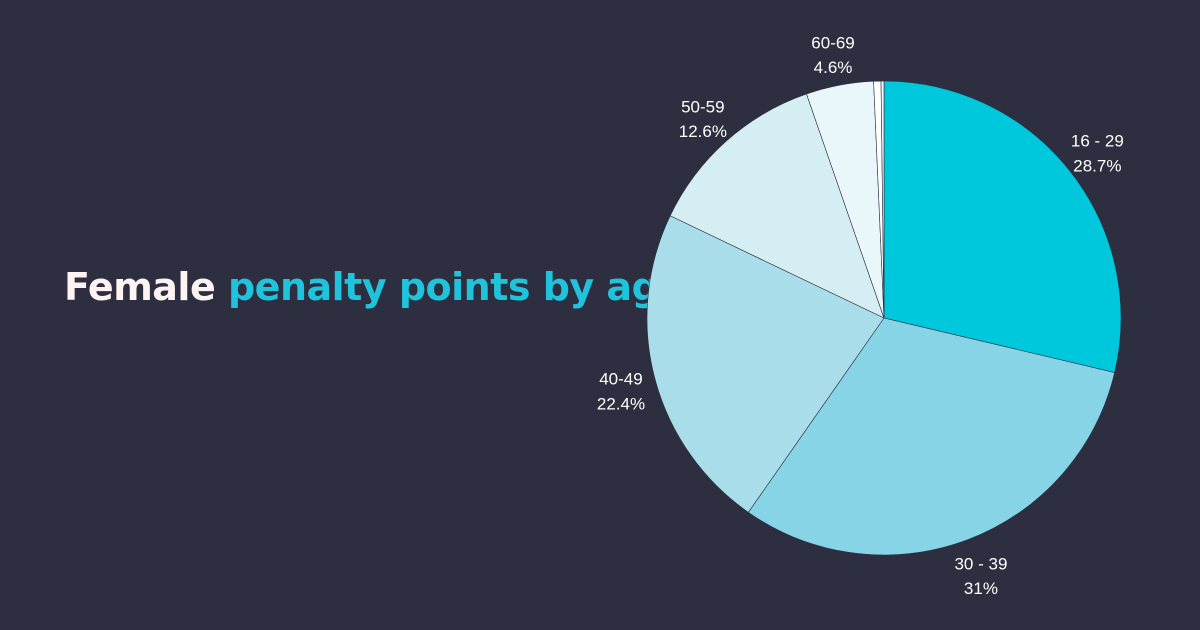 The image size is (1200, 630). What do you see at coordinates (832, 42) in the screenshot?
I see `slice-category-label: 60-69` at bounding box center [832, 42].